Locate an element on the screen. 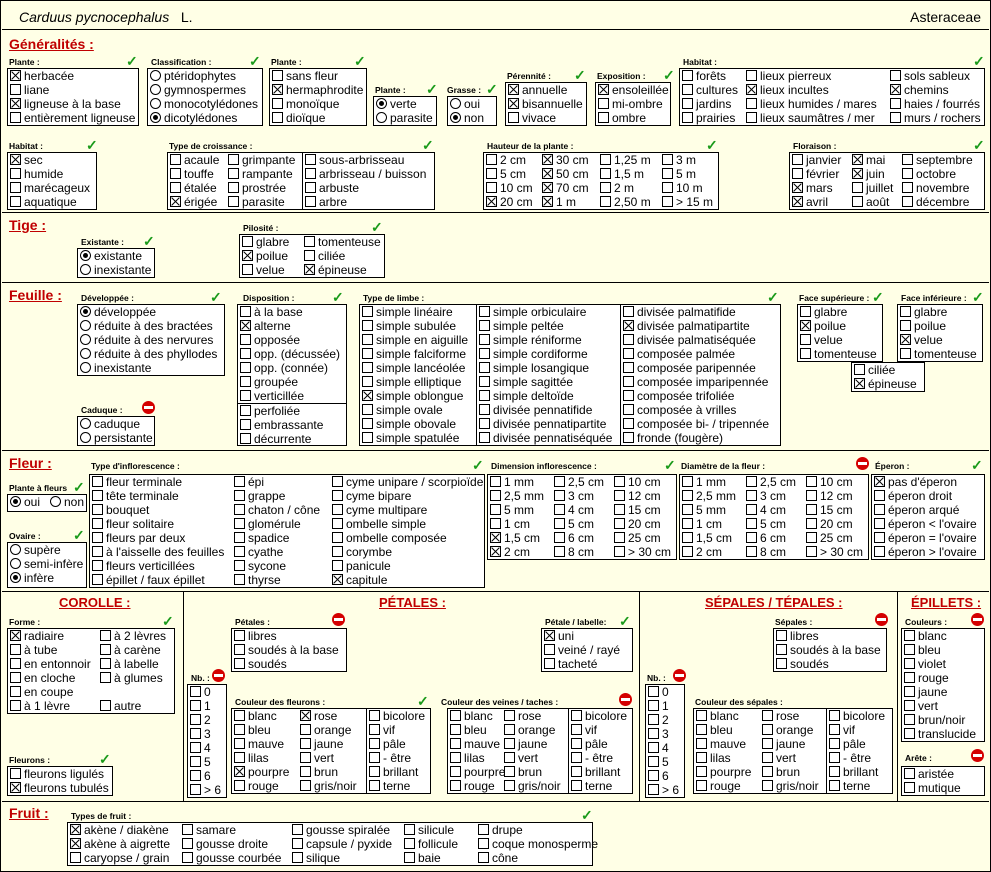 The width and height of the screenshot is (991, 872). option-disposition: groupée is located at coordinates (269, 382).